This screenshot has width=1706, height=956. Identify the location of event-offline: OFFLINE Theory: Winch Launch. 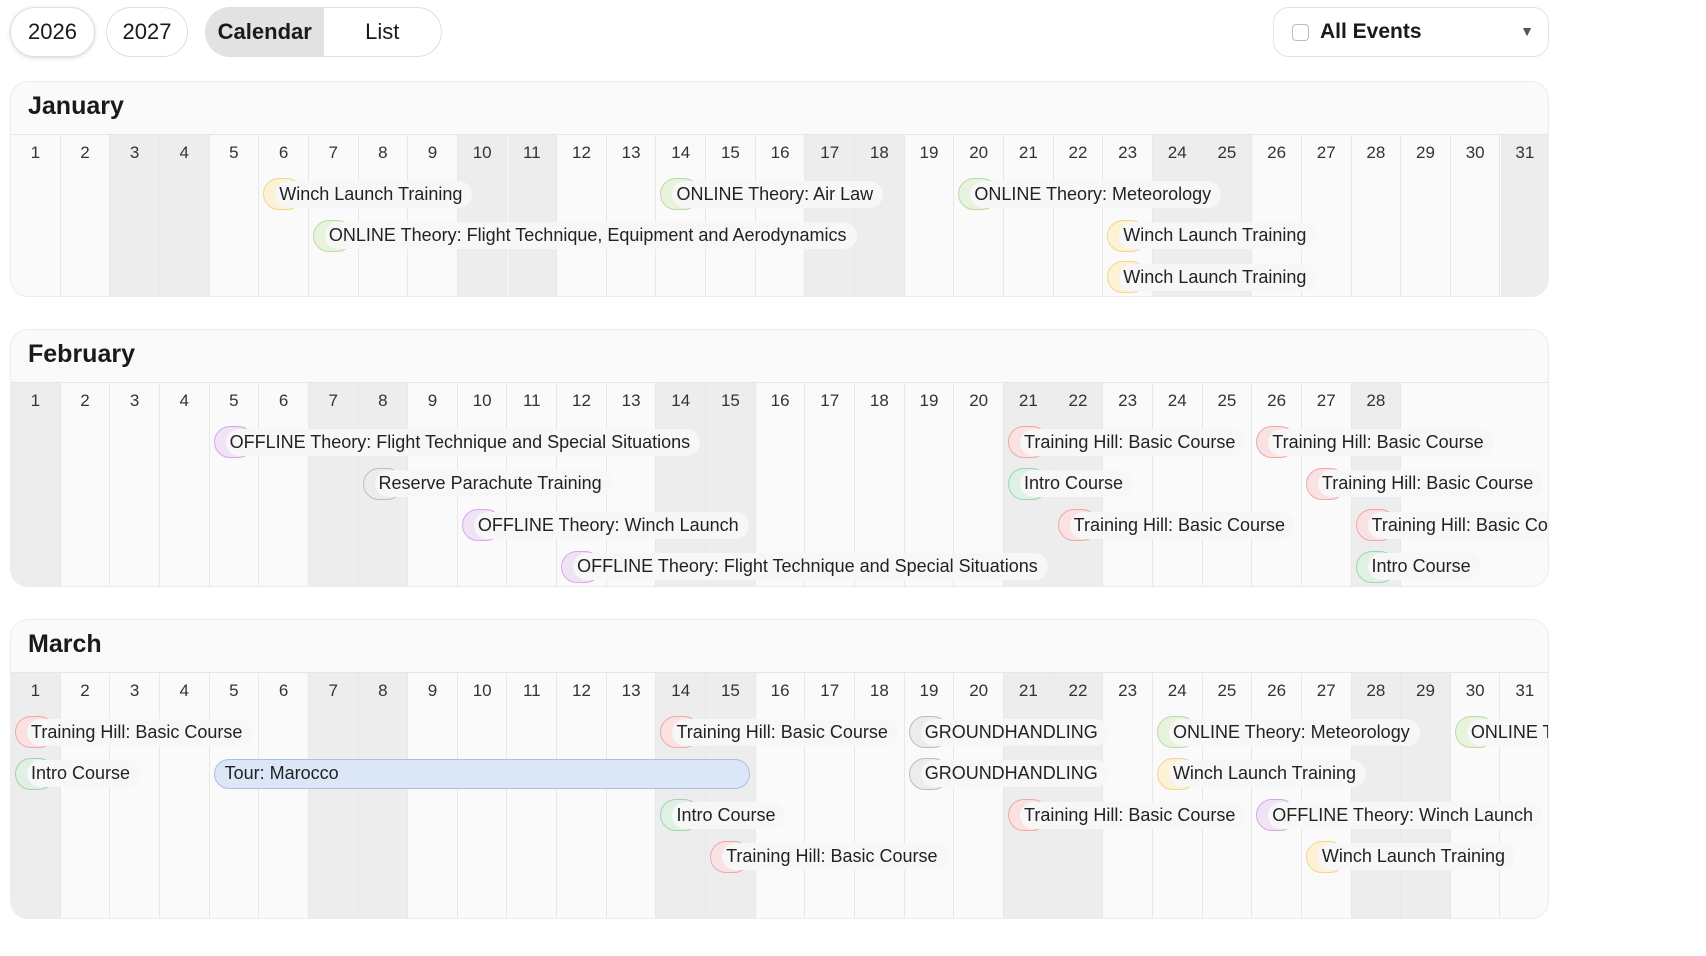
(605, 525).